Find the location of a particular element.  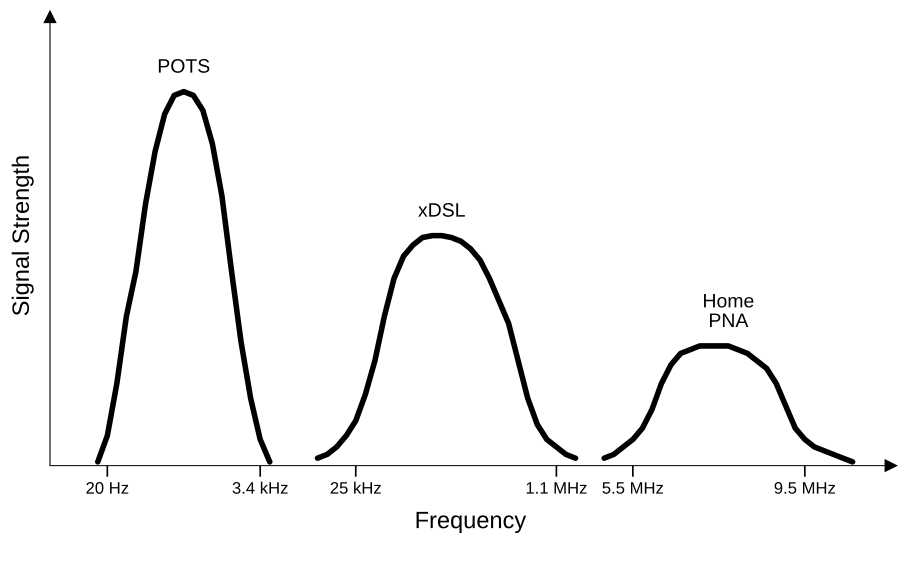

x-tick-label: 20 Hz is located at coordinates (107, 488).